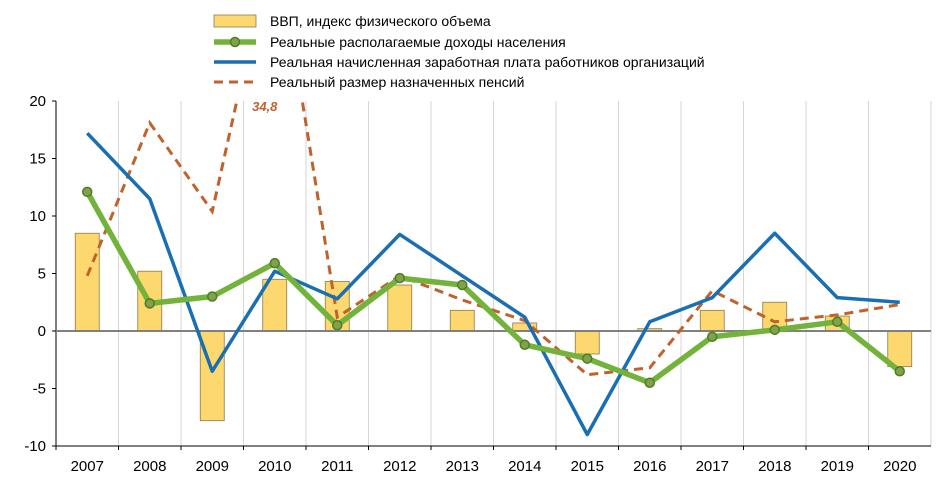 Image resolution: width=945 pixels, height=481 pixels. What do you see at coordinates (524, 345) in the screenshot?
I see `income-marker-2014` at bounding box center [524, 345].